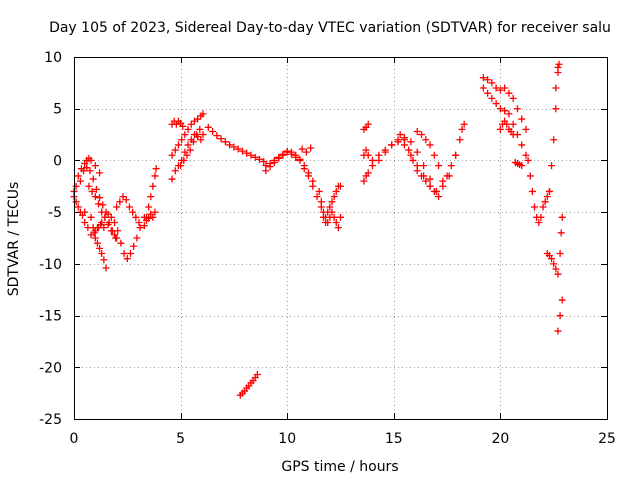  I want to click on x-tick-label: 0, so click(74, 439).